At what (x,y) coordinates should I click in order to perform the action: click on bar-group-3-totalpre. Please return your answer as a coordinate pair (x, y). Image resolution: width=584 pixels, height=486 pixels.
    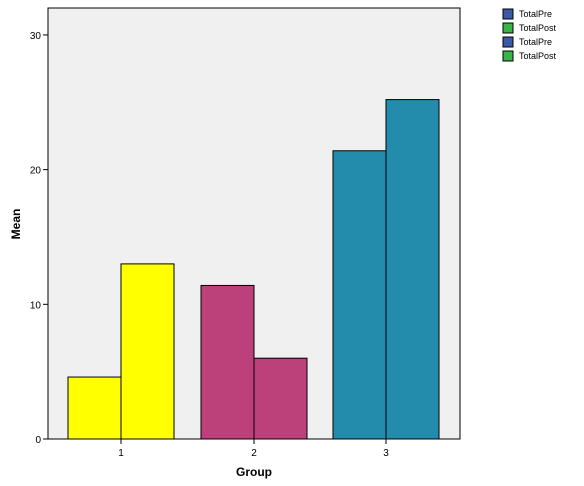
    Looking at the image, I should click on (359, 295).